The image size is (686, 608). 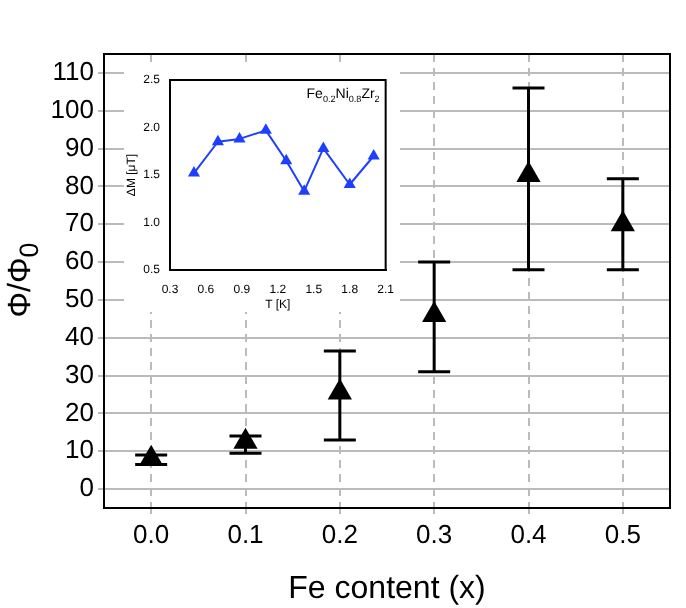 What do you see at coordinates (339, 533) in the screenshot?
I see `x-tick-label: 0.2` at bounding box center [339, 533].